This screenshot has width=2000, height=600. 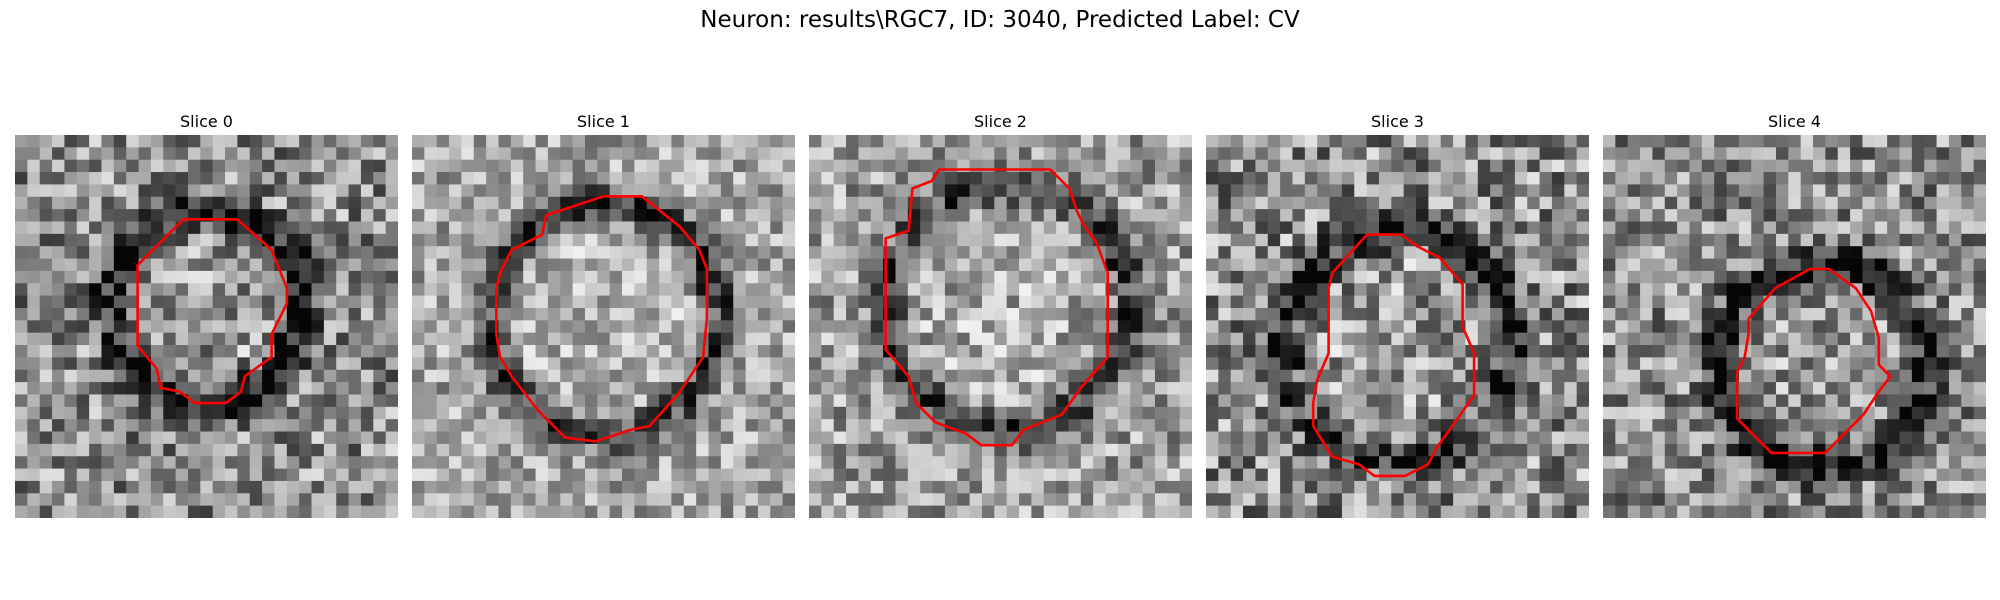 I want to click on slice-panel-0: Slice 0, so click(x=206, y=314).